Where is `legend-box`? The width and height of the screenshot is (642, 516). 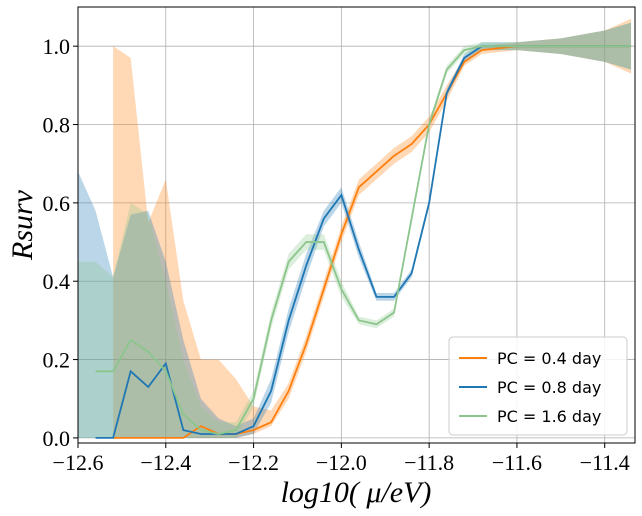 legend-box is located at coordinates (538, 386).